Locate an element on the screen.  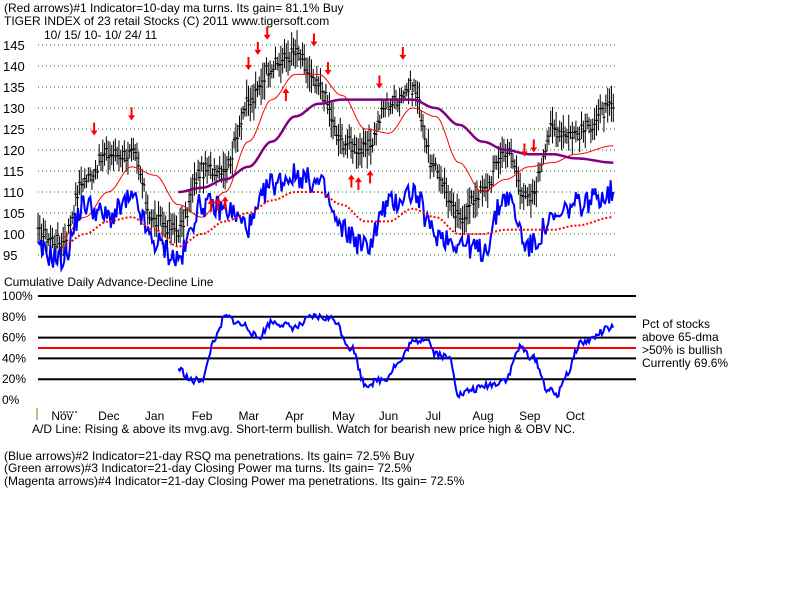
price-tick-label: 140 is located at coordinates (14, 66).